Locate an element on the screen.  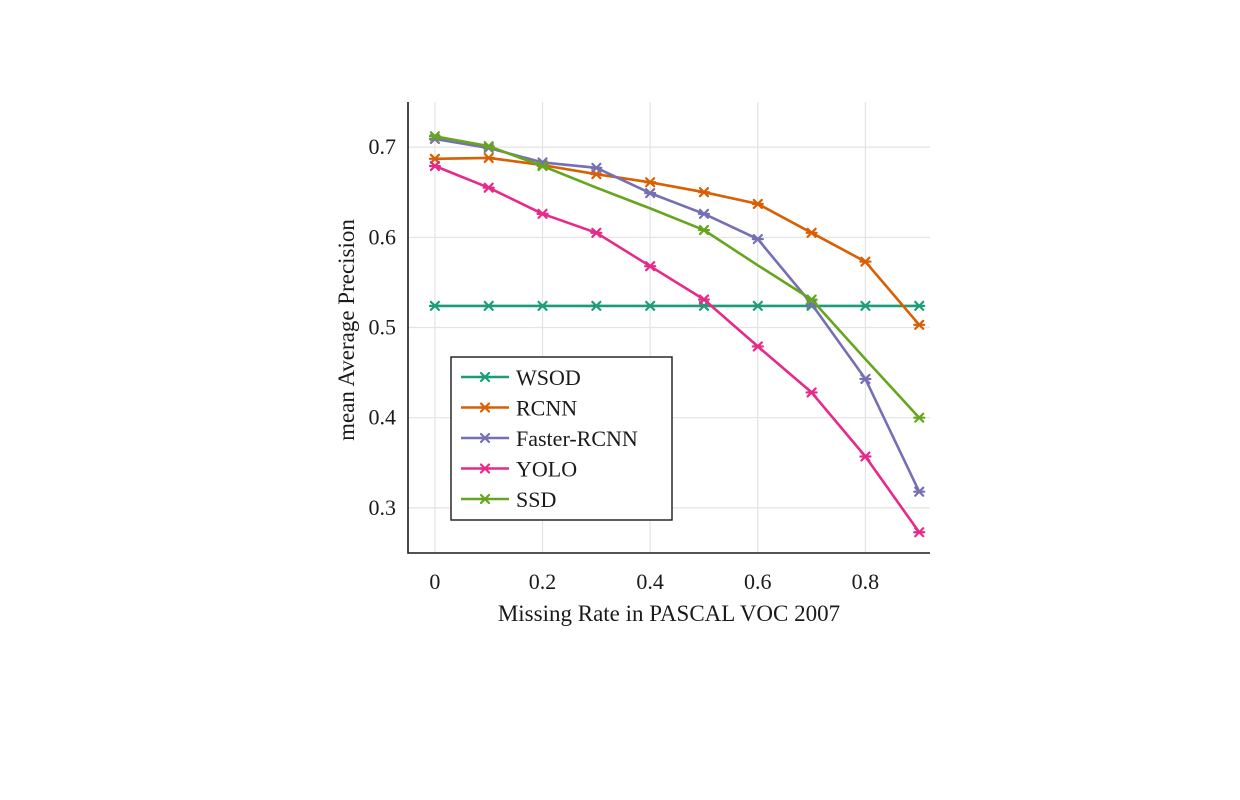
legend-item-wsod: WSOD is located at coordinates (521, 377).